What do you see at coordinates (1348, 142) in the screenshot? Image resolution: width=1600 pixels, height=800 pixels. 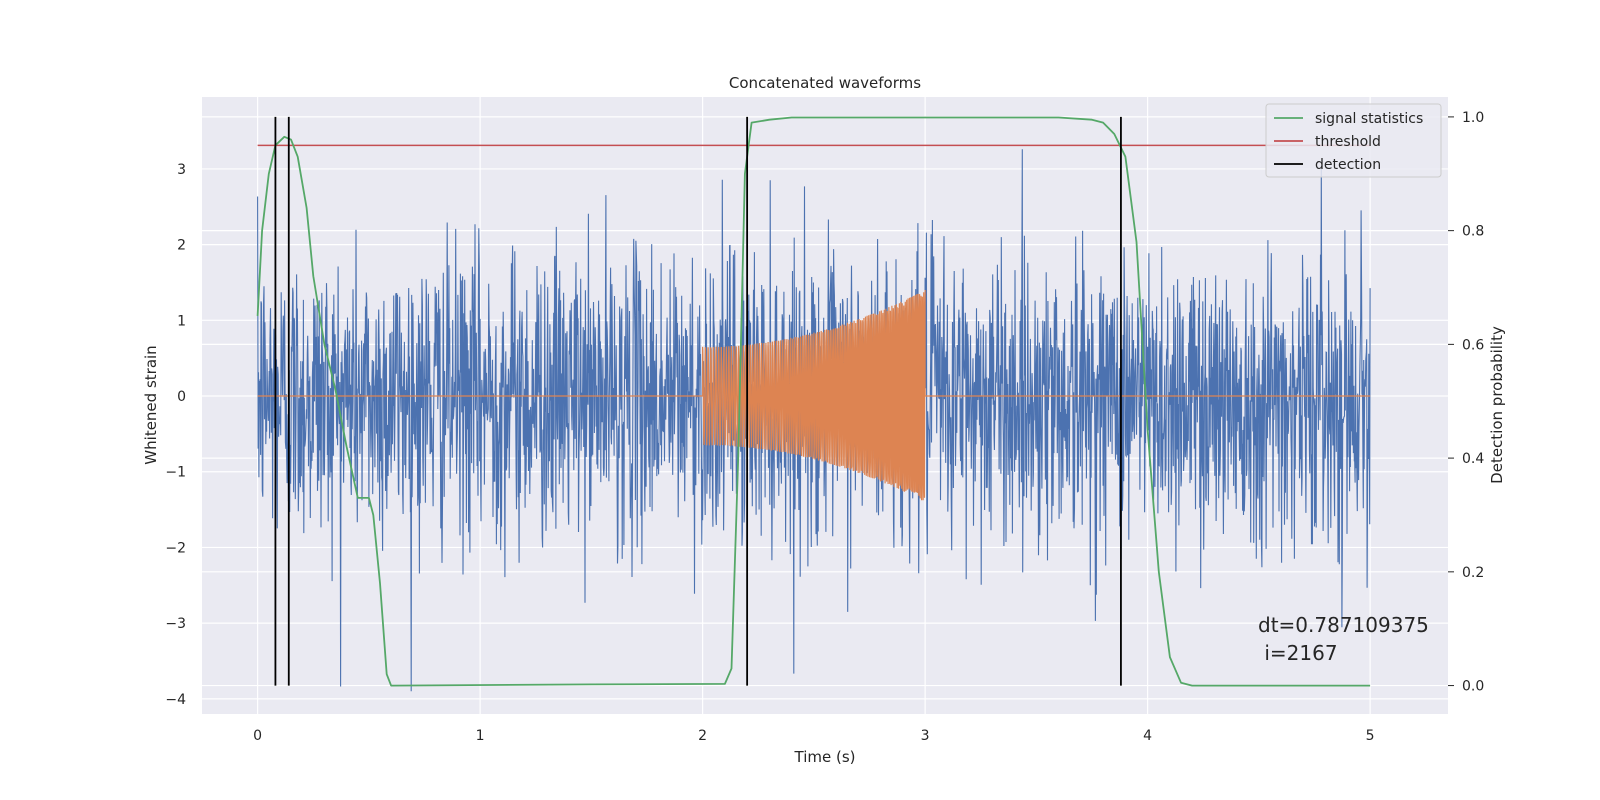 I see `legend-label-threshold: threshold` at bounding box center [1348, 142].